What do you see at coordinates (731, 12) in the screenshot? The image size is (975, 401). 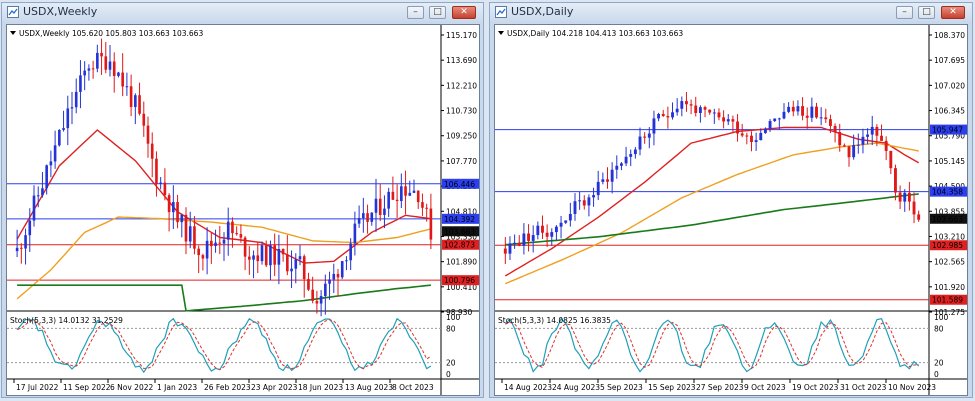 I see `daily-titlebar: USDX,Daily – □ ✕` at bounding box center [731, 12].